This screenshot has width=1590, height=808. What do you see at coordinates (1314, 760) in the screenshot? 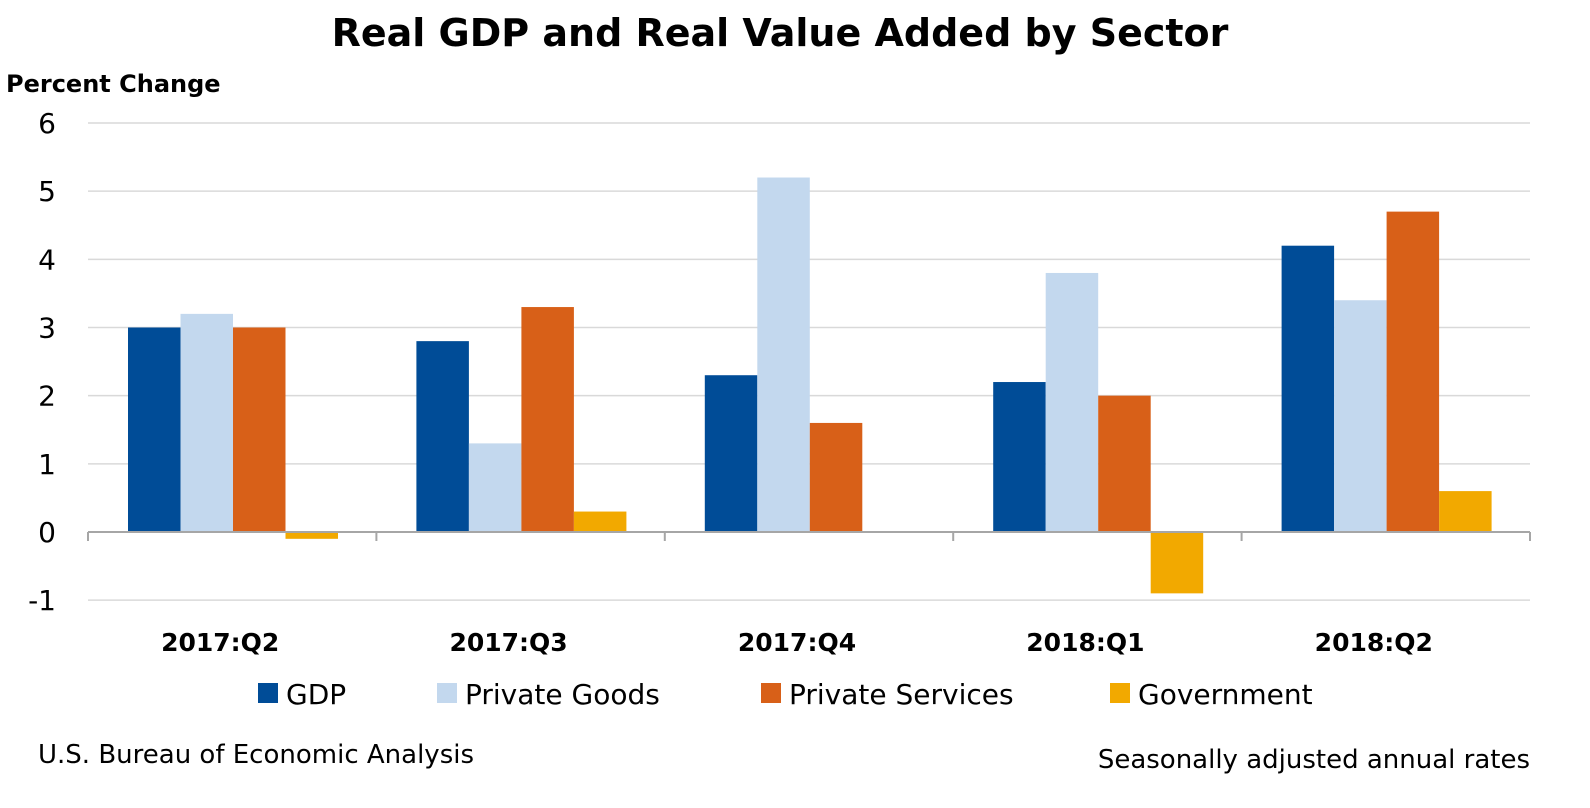
I see `rates-note: Seasonally adjusted annual rates` at bounding box center [1314, 760].